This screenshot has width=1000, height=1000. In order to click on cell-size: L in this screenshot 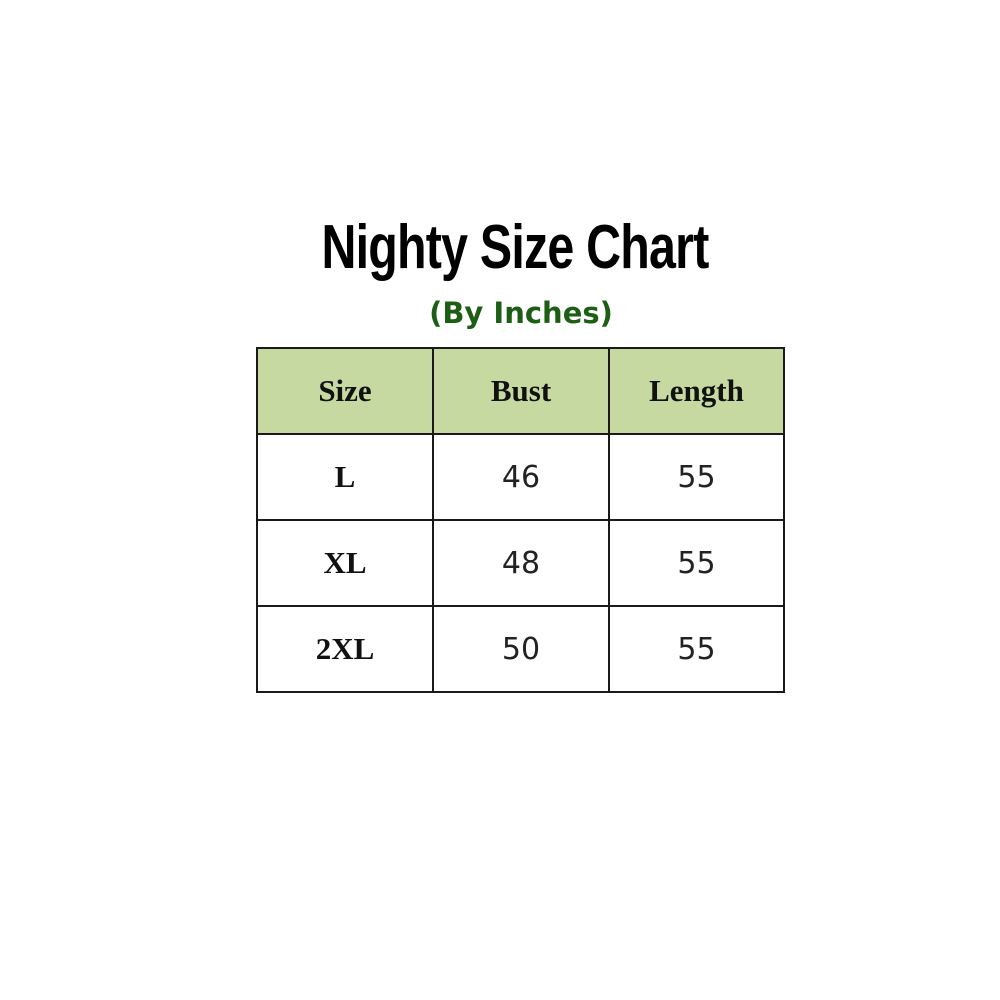, I will do `click(345, 477)`.